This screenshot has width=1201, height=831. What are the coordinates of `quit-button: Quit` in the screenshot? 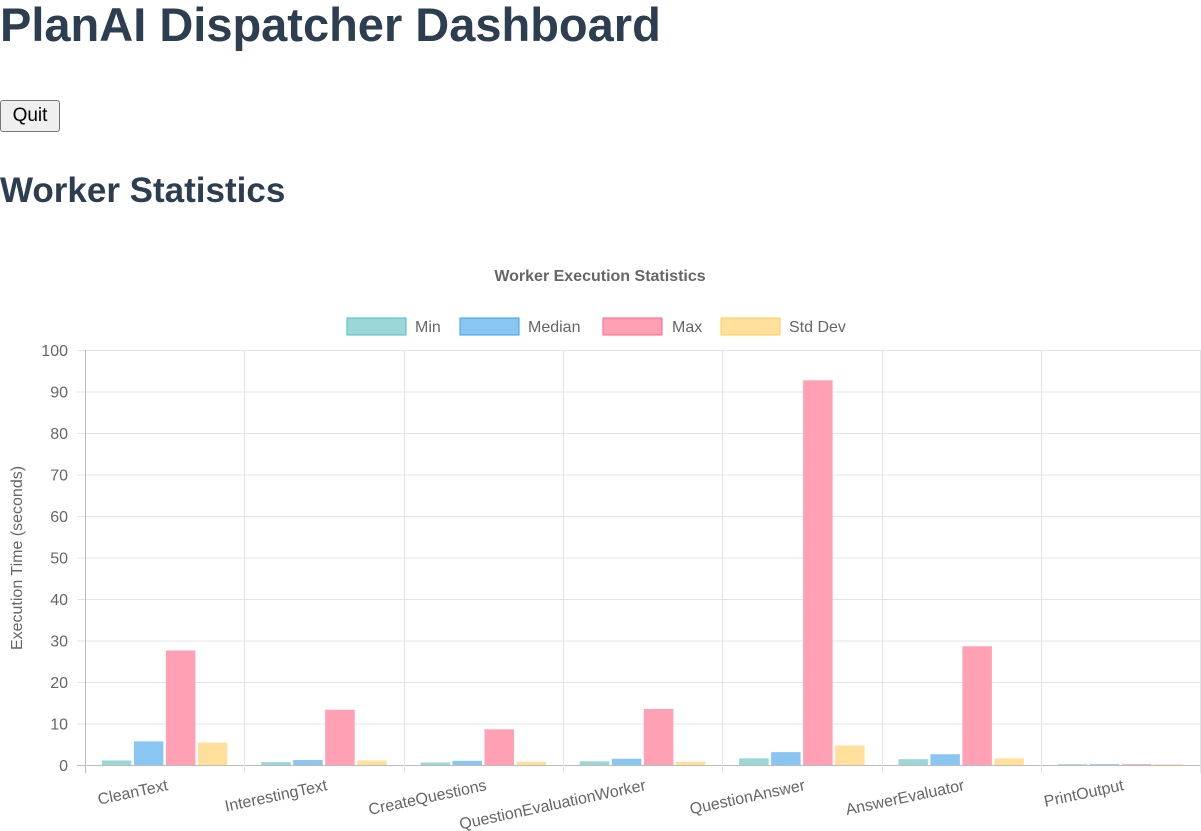 It's located at (30, 116).